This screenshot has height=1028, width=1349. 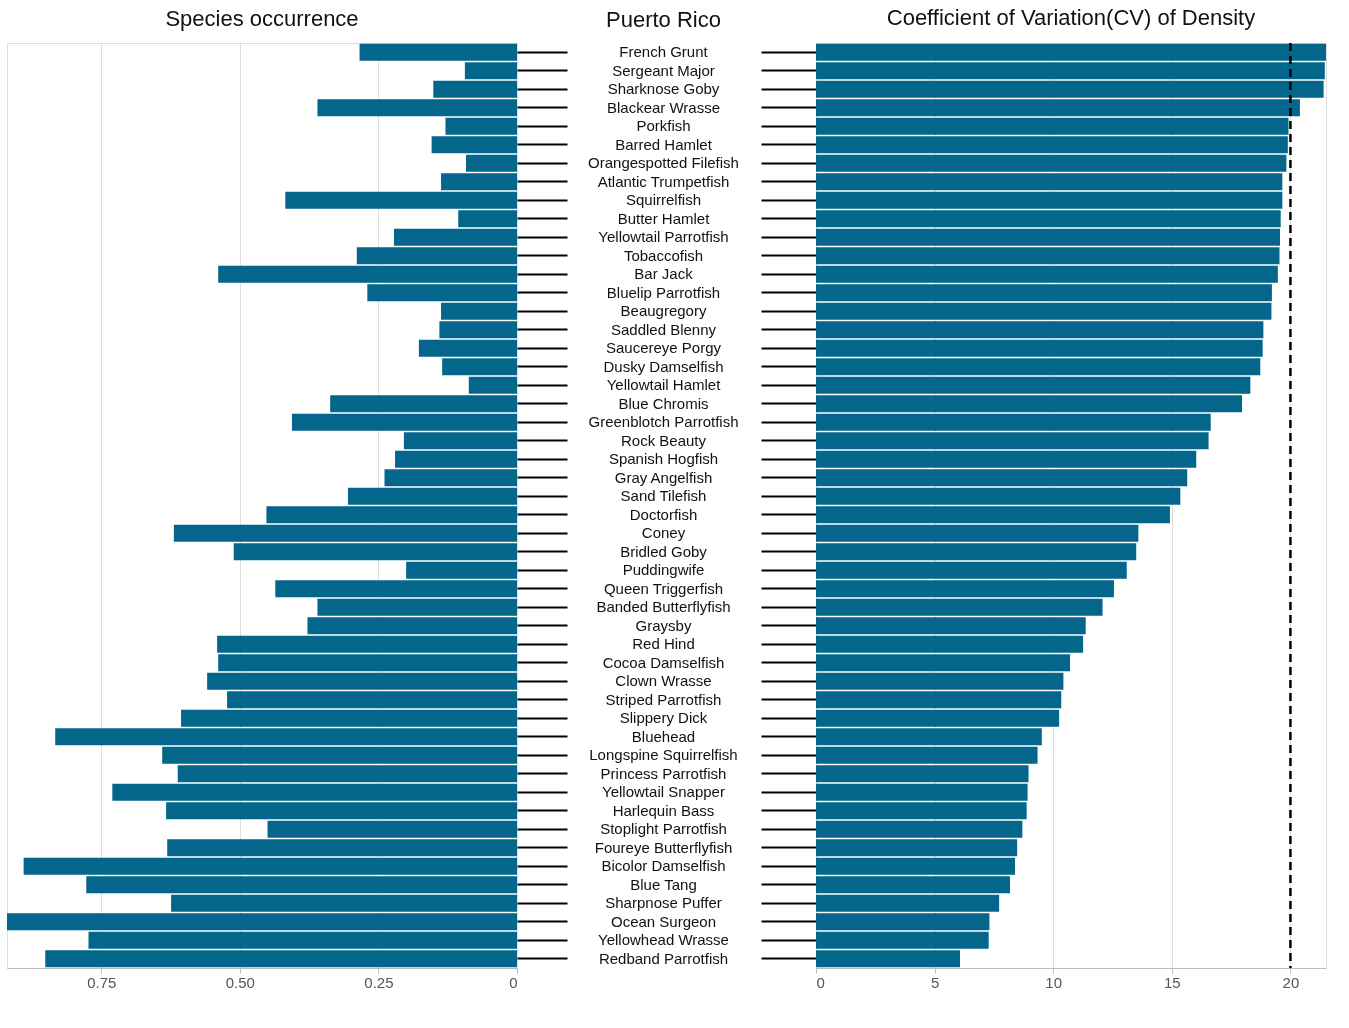 I want to click on y-tick-label: Red Hind, so click(x=663, y=644).